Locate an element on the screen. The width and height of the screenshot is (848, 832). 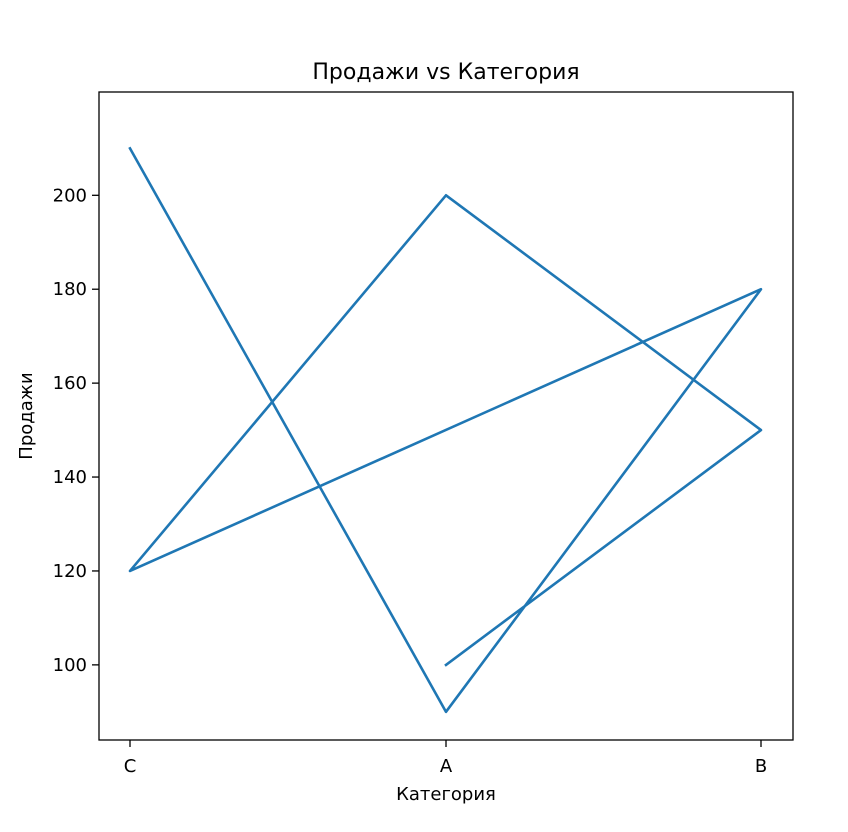
x-tick-label-B: B is located at coordinates (761, 766).